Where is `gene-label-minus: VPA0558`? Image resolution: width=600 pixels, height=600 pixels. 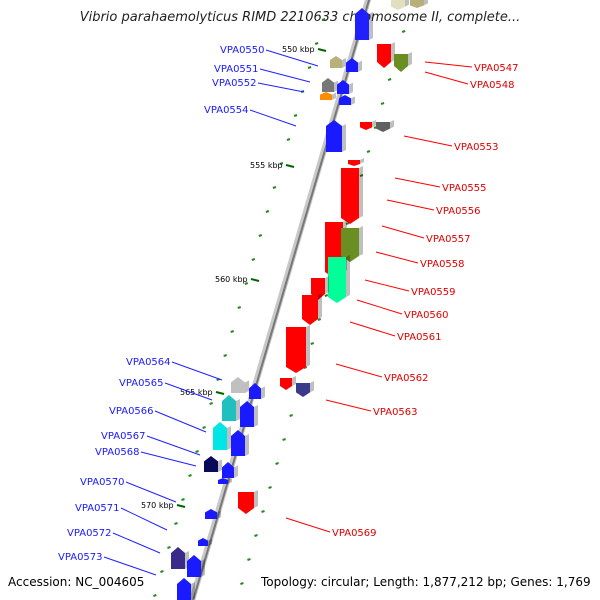
gene-label-minus: VPA0558 is located at coordinates (442, 264).